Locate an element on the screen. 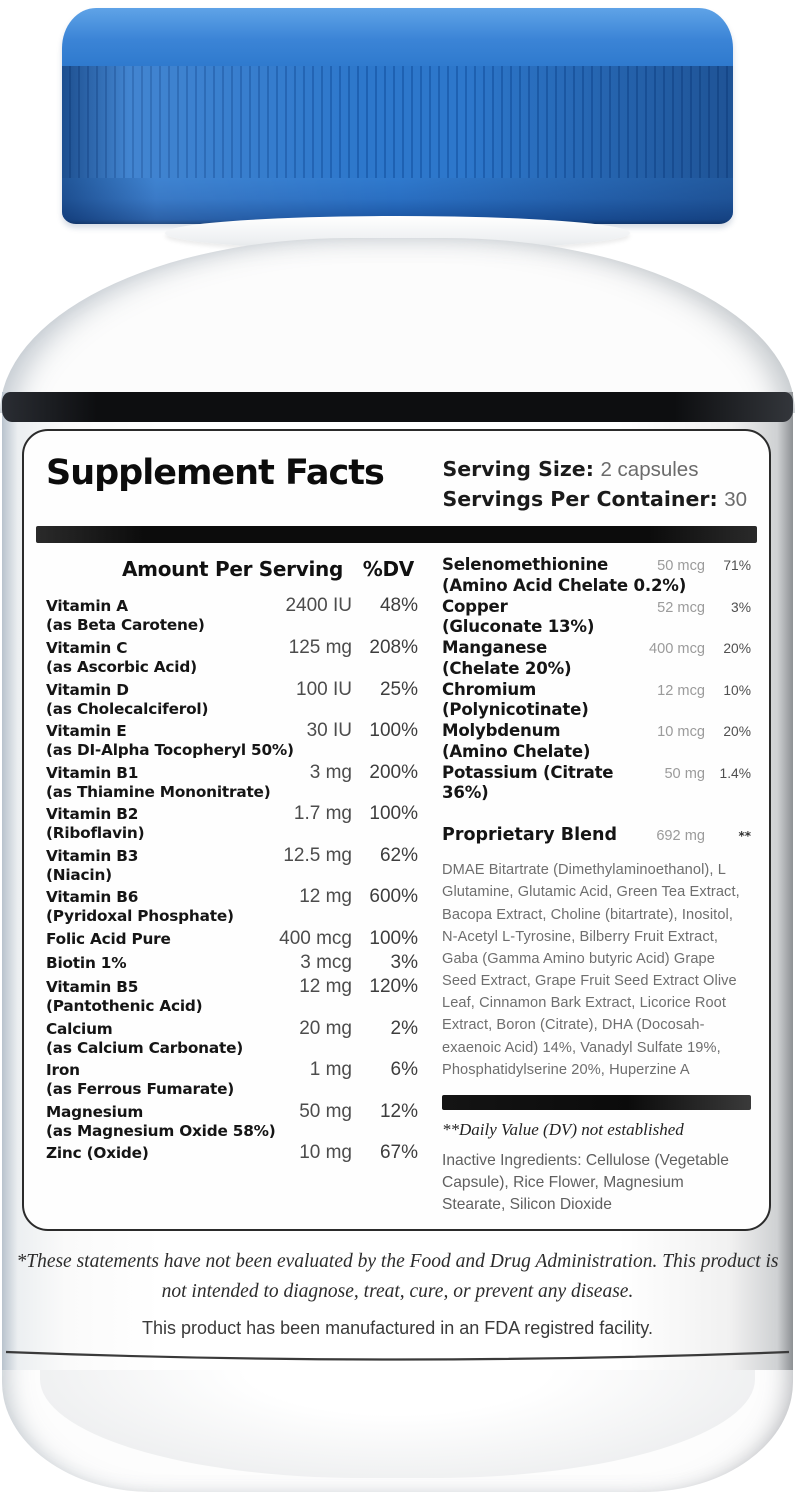 Image resolution: width=795 pixels, height=1500 pixels. nutrient-dv: 67% is located at coordinates (398, 1153).